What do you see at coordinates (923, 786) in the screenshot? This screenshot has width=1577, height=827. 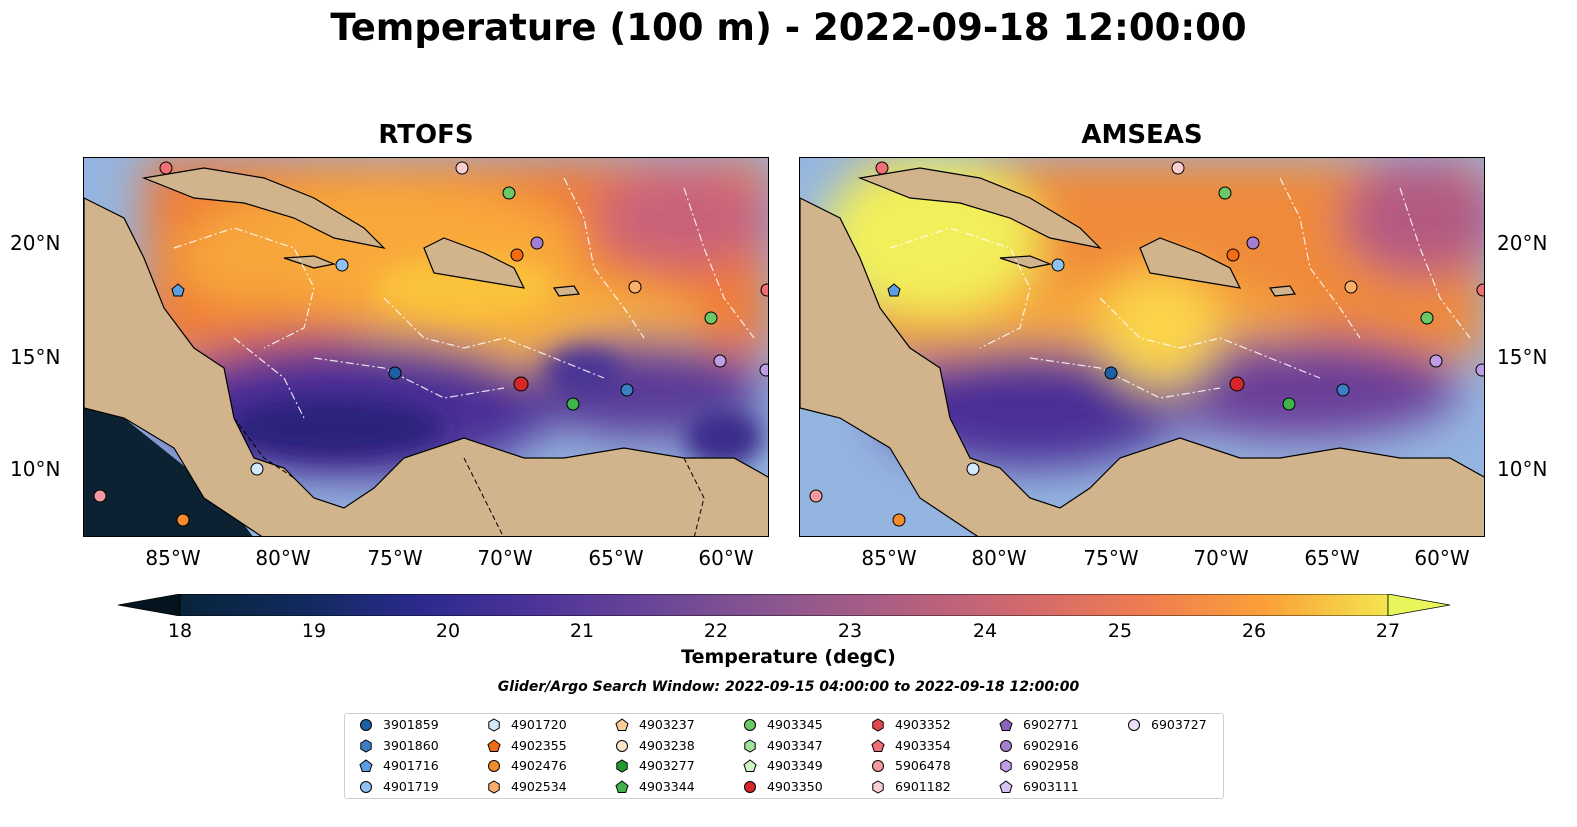 I see `legend-item-label: 6901182` at bounding box center [923, 786].